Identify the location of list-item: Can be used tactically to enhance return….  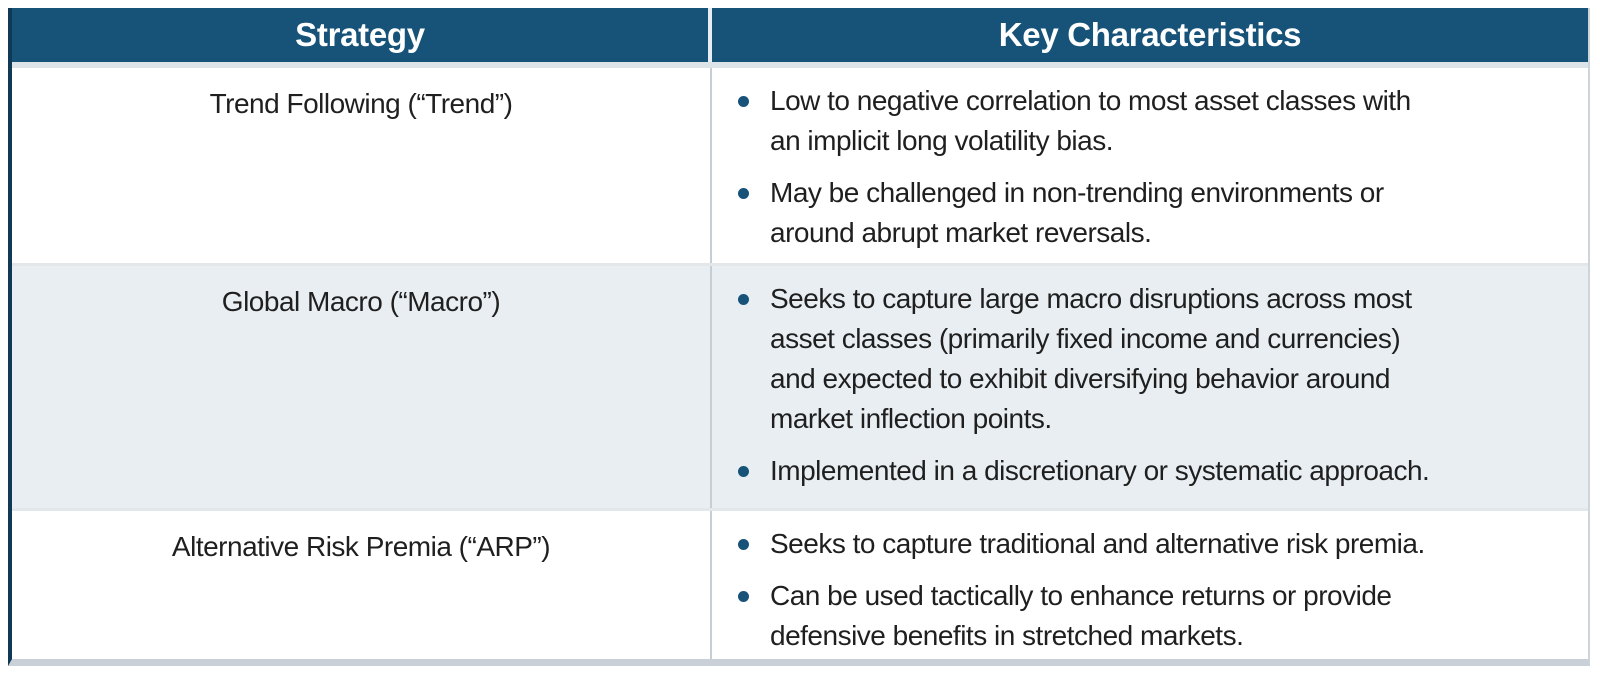
(1154, 616).